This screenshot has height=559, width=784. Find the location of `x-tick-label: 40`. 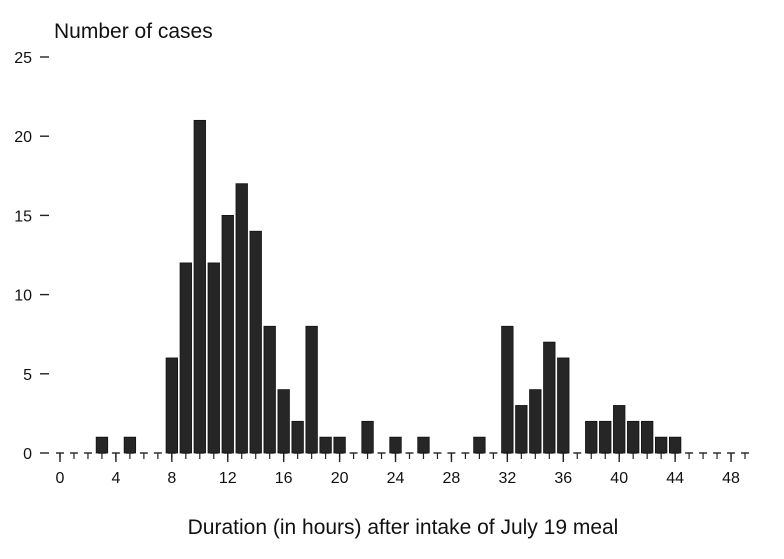

x-tick-label: 40 is located at coordinates (619, 478).